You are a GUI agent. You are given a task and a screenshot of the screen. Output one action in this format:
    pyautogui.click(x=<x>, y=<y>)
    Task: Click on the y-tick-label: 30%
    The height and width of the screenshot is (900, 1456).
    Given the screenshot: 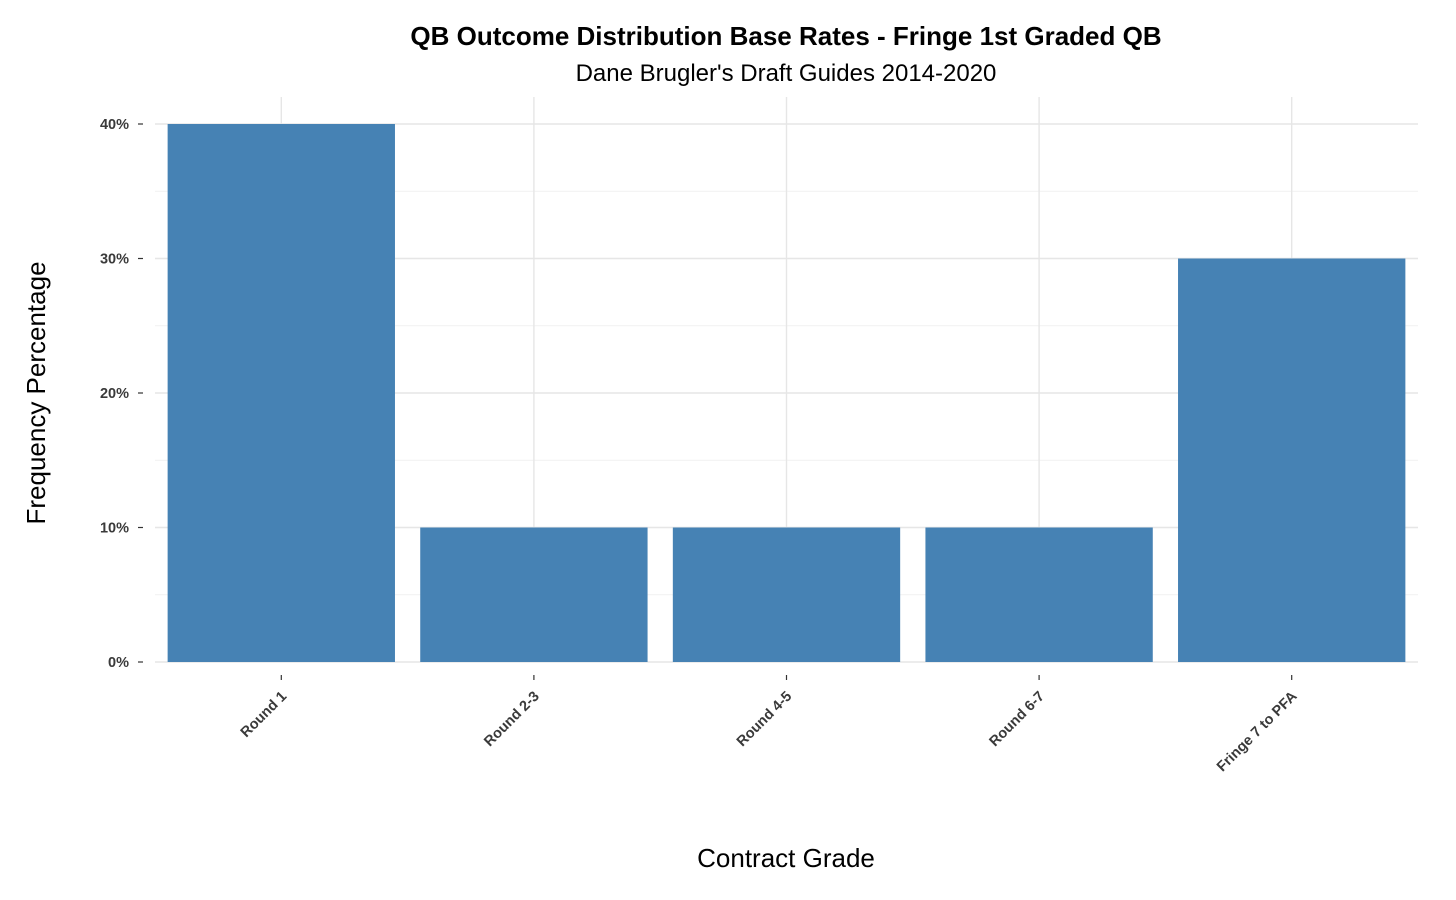 What is the action you would take?
    pyautogui.click(x=114, y=260)
    